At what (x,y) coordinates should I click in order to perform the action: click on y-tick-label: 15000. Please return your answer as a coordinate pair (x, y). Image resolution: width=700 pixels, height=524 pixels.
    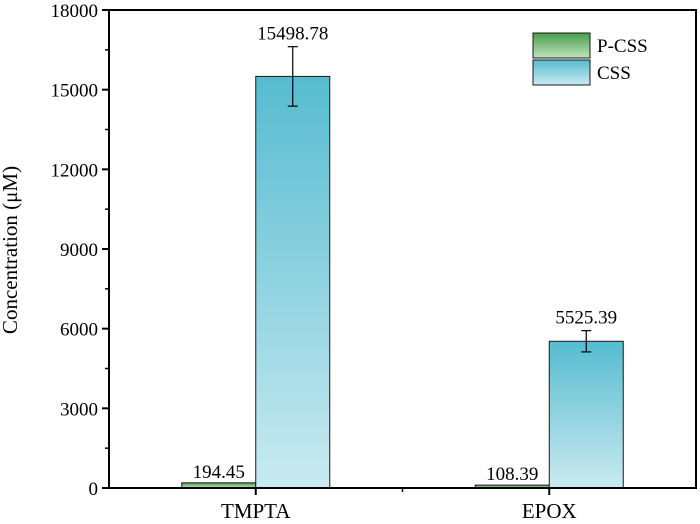
    Looking at the image, I should click on (75, 91).